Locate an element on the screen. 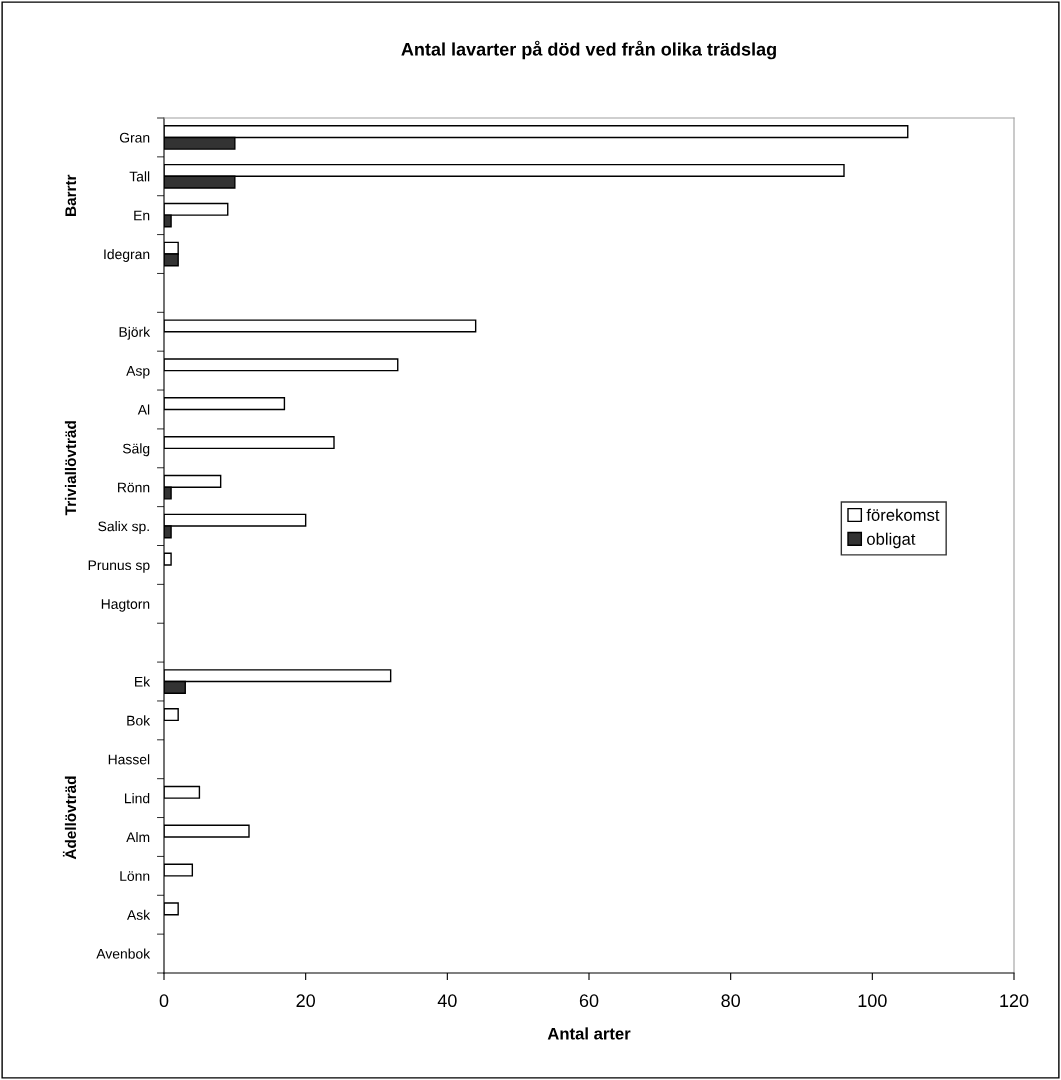  x-tick-label: 0 is located at coordinates (164, 1001).